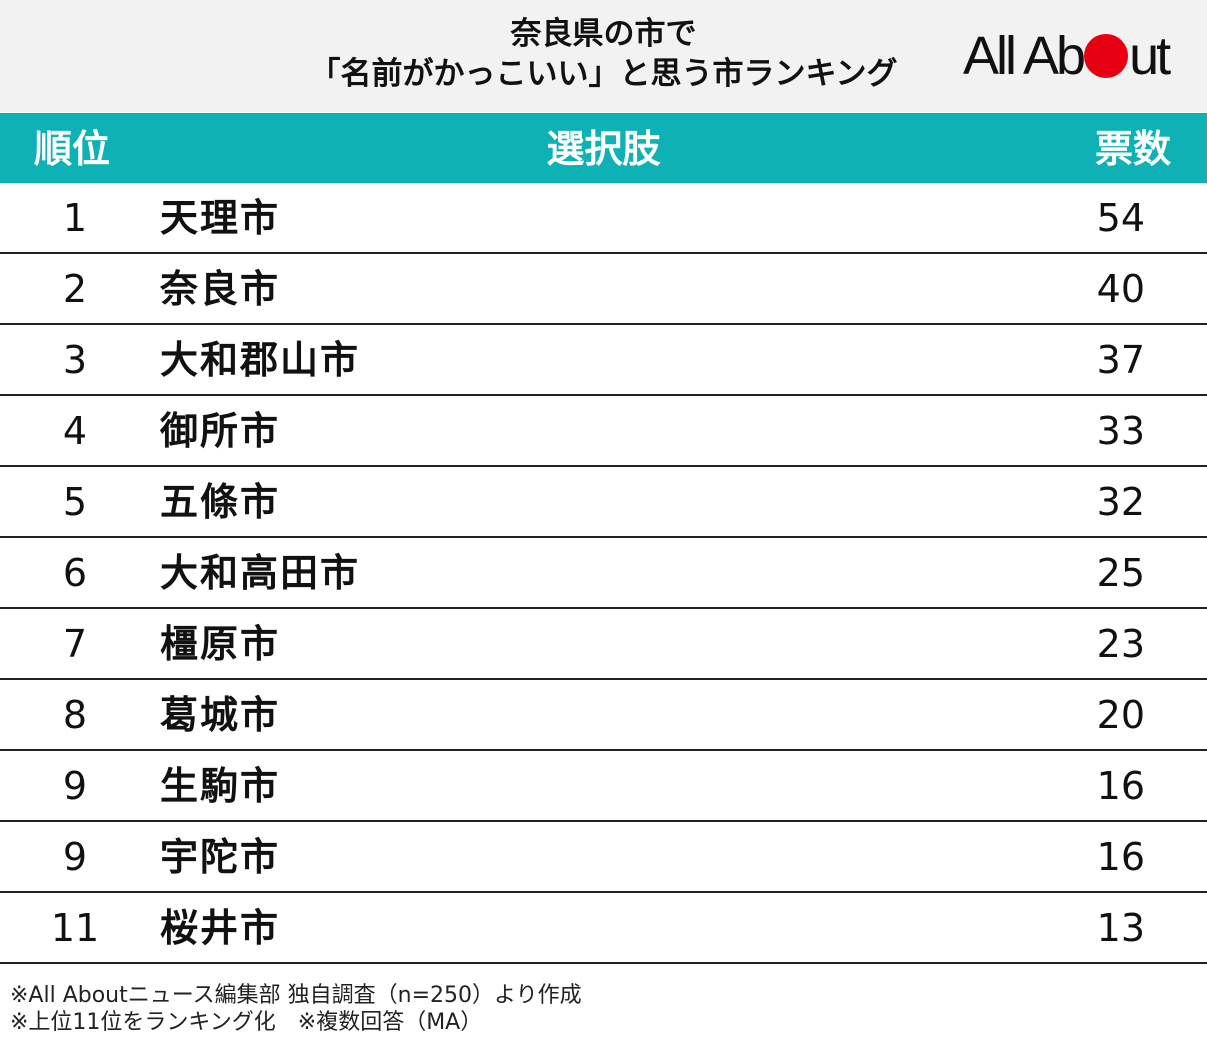 The image size is (1207, 1039). What do you see at coordinates (603, 289) in the screenshot?
I see `table-row: 2 奈良市 40` at bounding box center [603, 289].